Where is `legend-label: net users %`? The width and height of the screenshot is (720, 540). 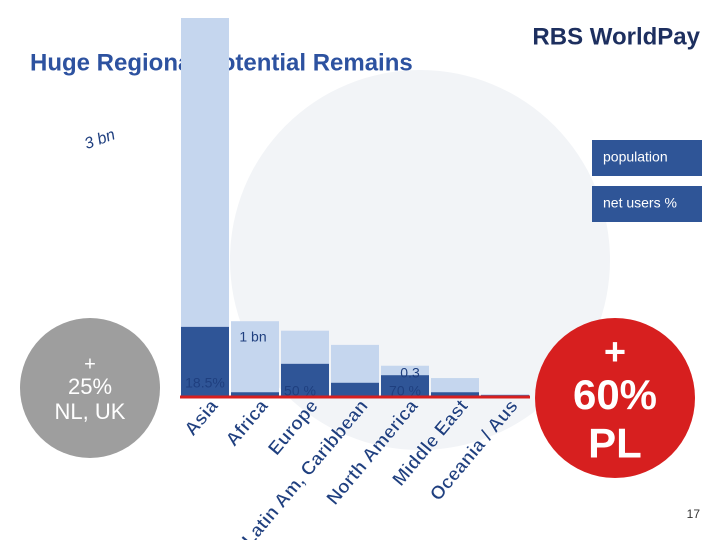 legend-label: net users % is located at coordinates (640, 203).